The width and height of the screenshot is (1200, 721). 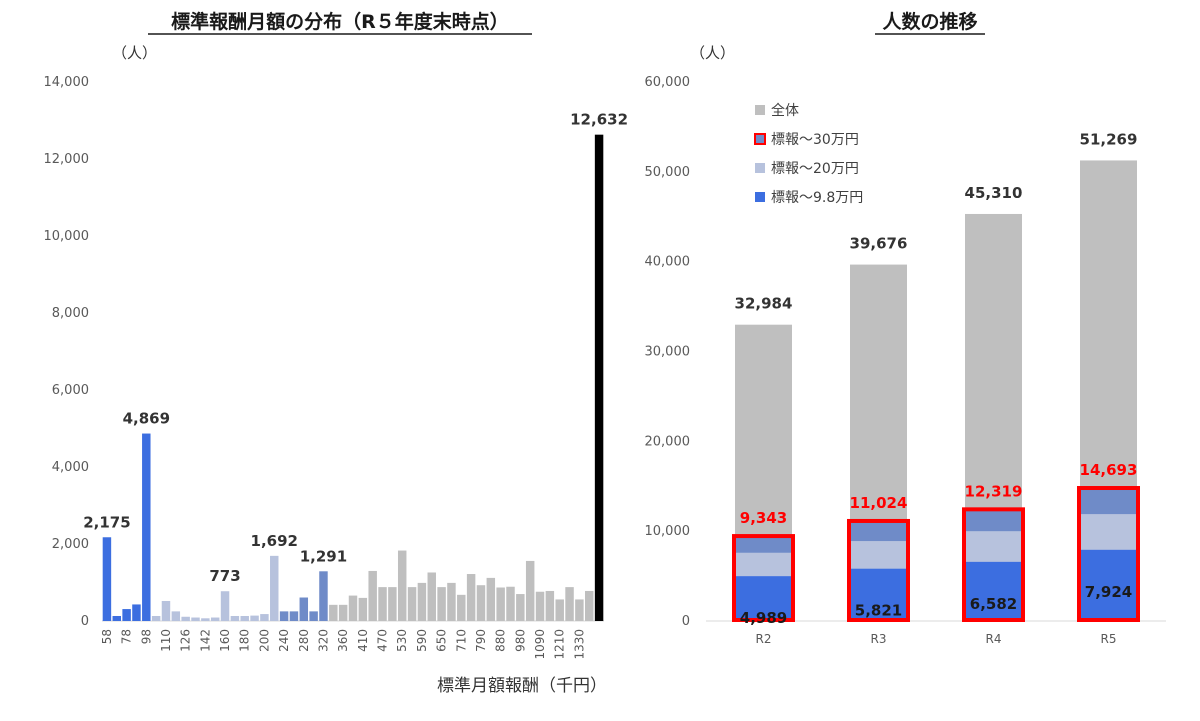 I want to click on right-y-tick-label: 60,000, so click(x=668, y=82).